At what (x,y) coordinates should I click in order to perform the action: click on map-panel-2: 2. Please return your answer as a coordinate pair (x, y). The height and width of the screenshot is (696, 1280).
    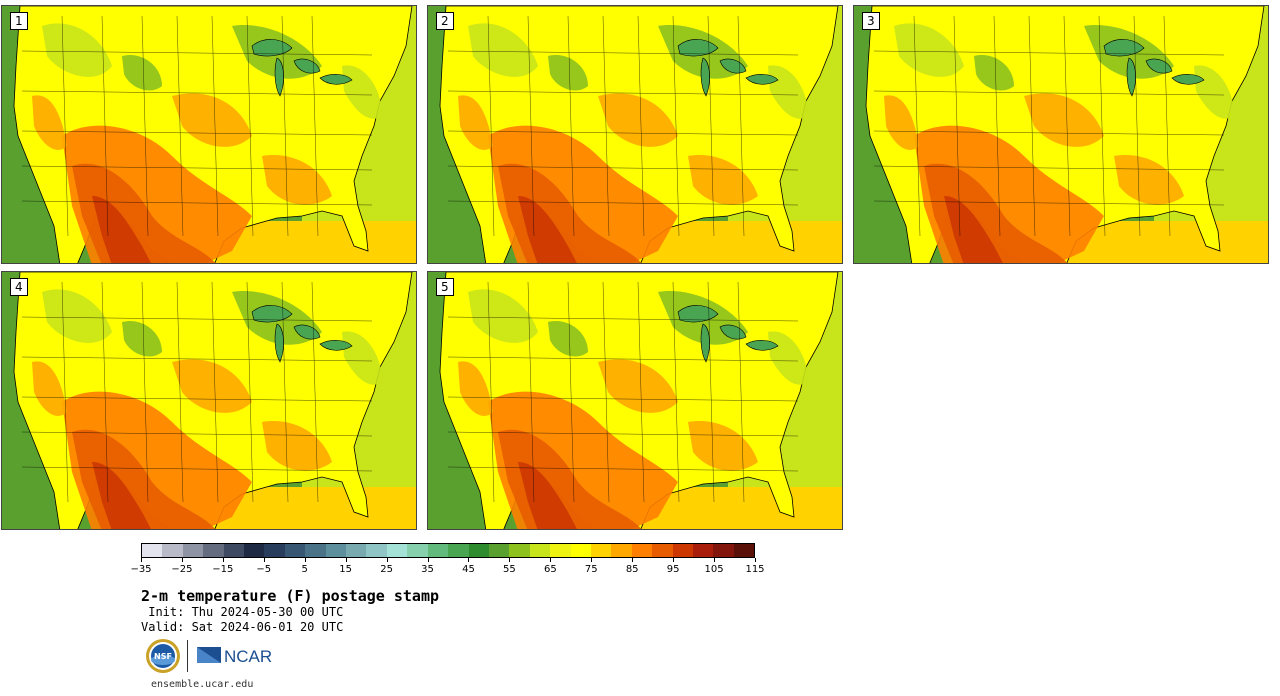
    Looking at the image, I should click on (635, 134).